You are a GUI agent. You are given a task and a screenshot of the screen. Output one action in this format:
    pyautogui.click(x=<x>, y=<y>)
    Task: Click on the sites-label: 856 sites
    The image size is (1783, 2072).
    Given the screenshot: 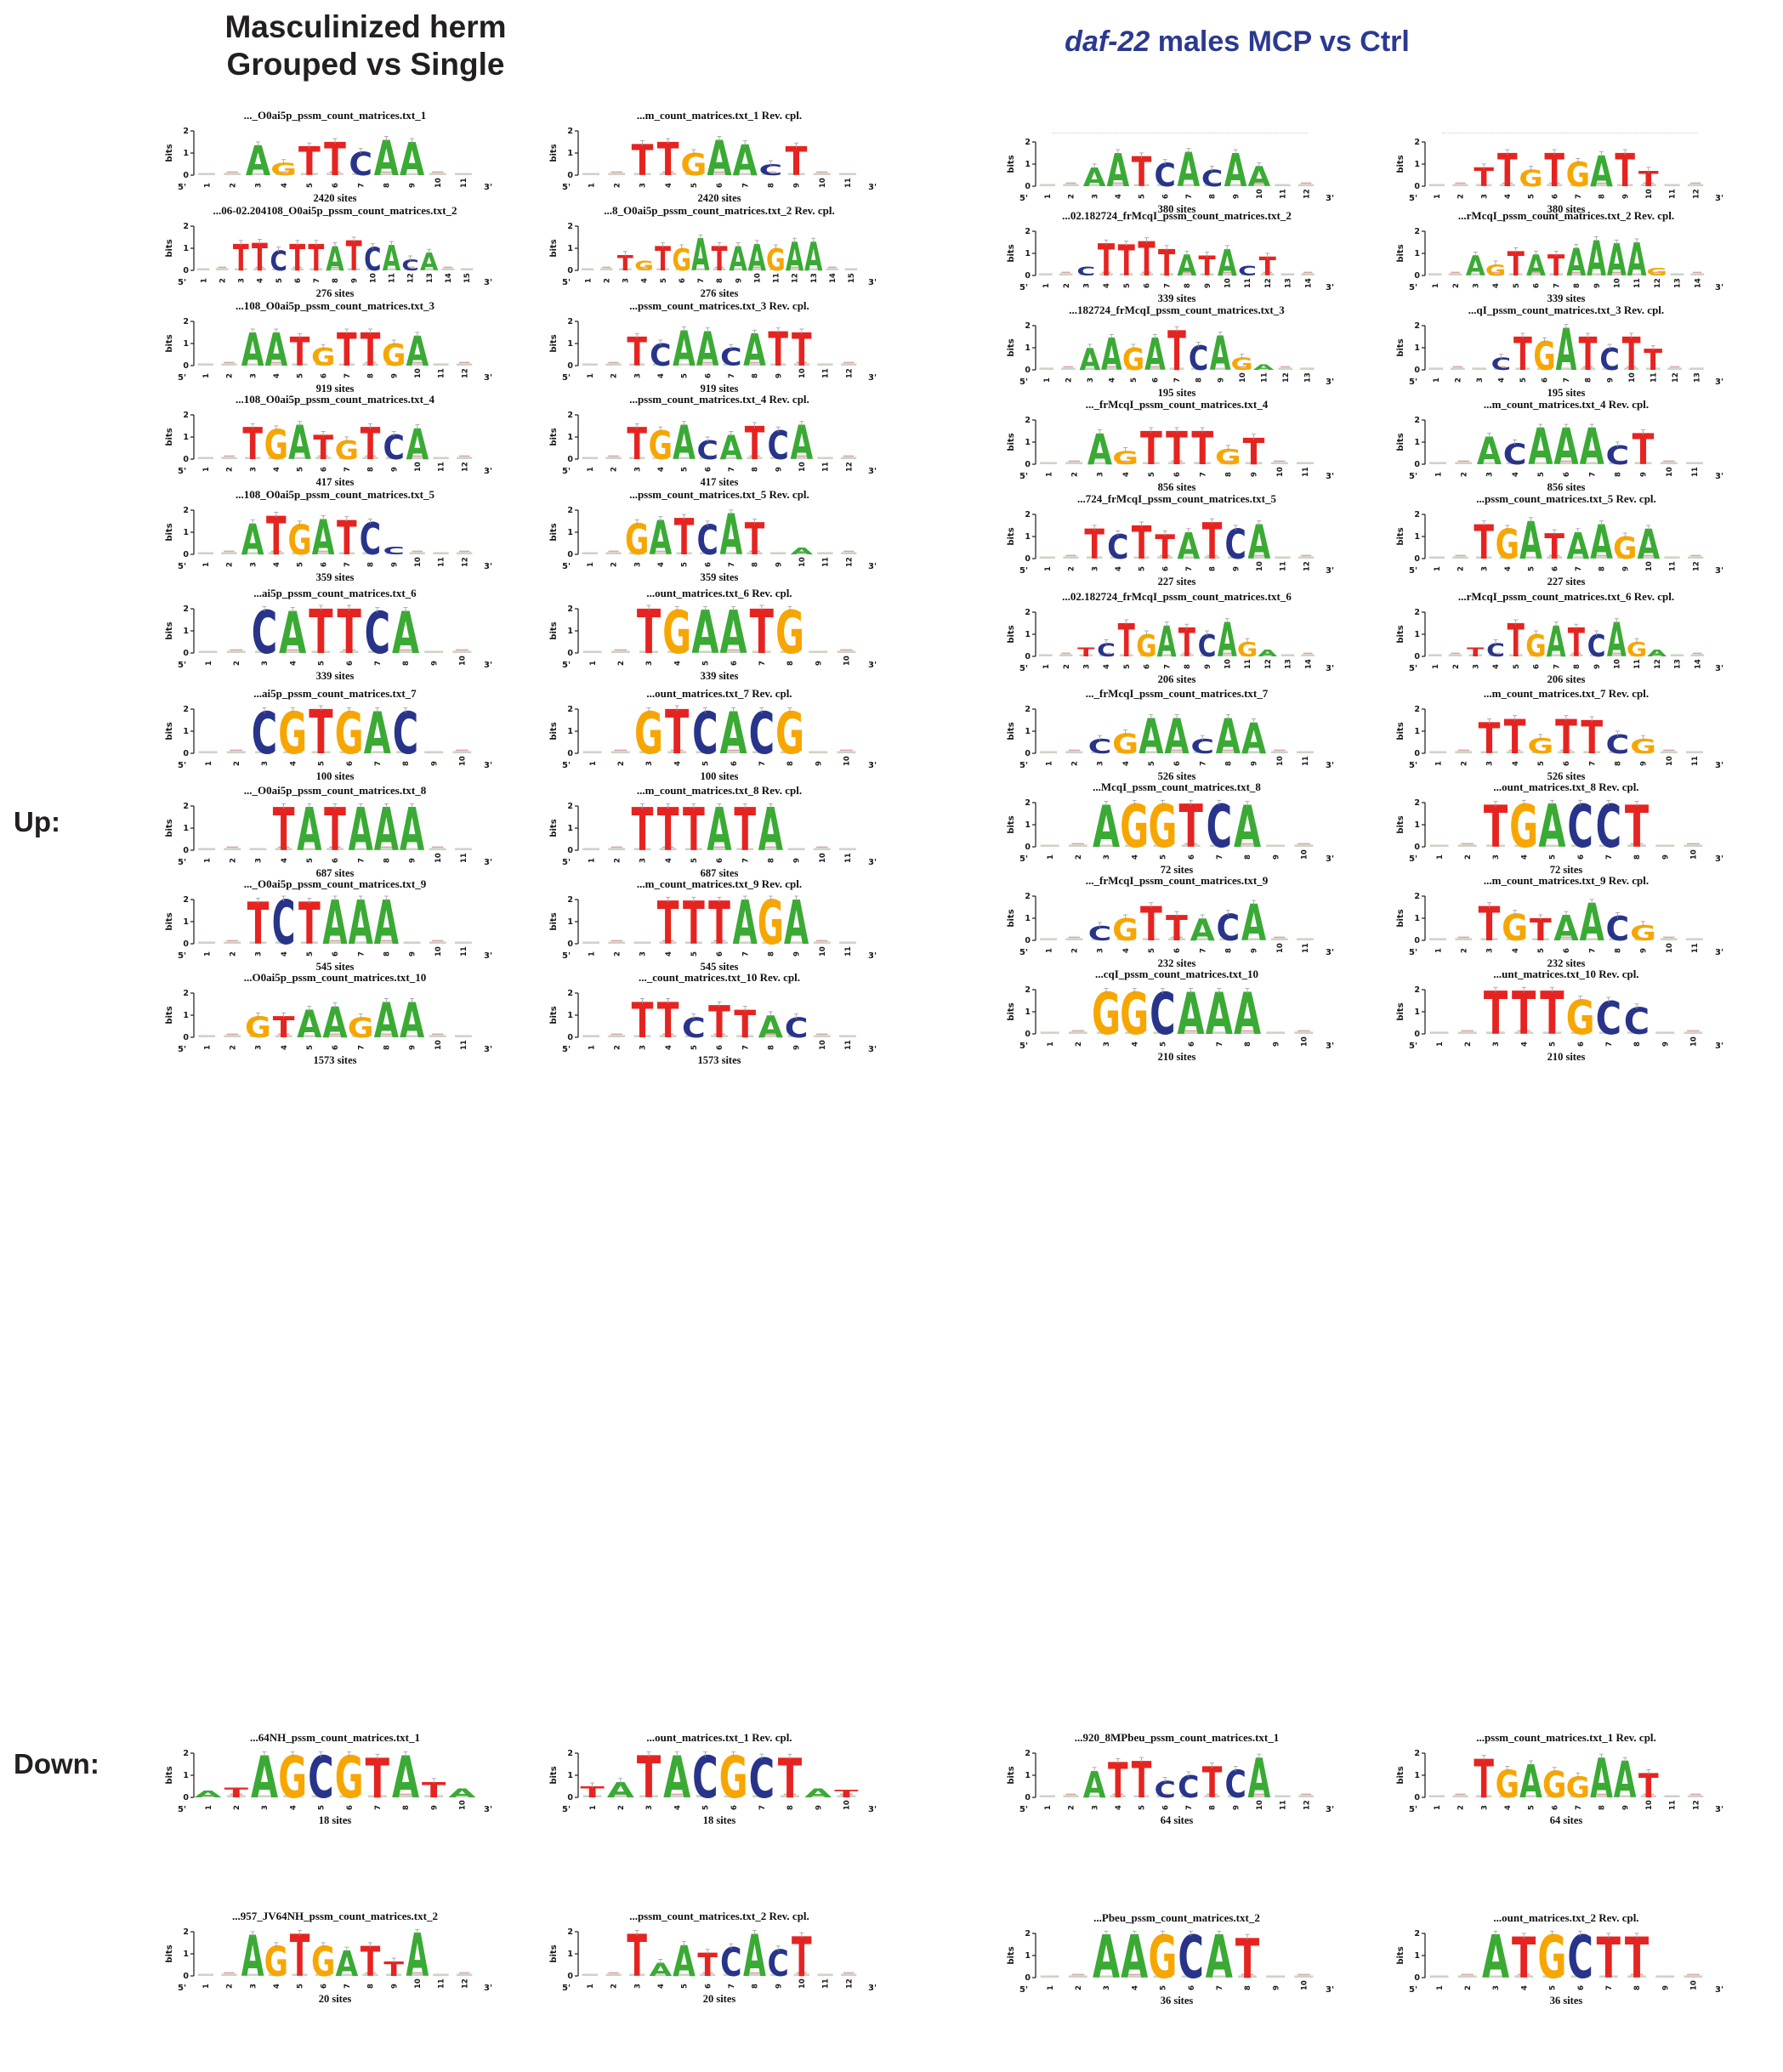 What is the action you would take?
    pyautogui.click(x=1176, y=487)
    